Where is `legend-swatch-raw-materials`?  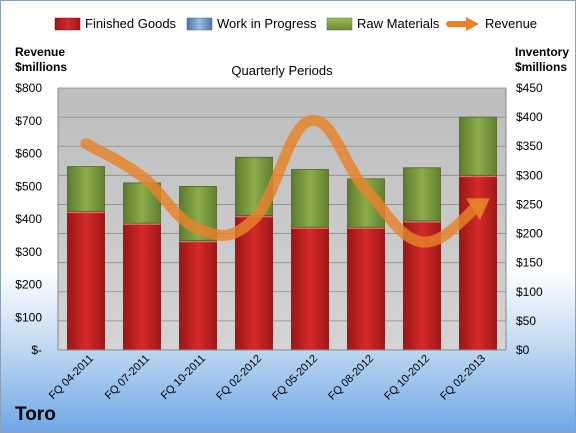 legend-swatch-raw-materials is located at coordinates (339, 24).